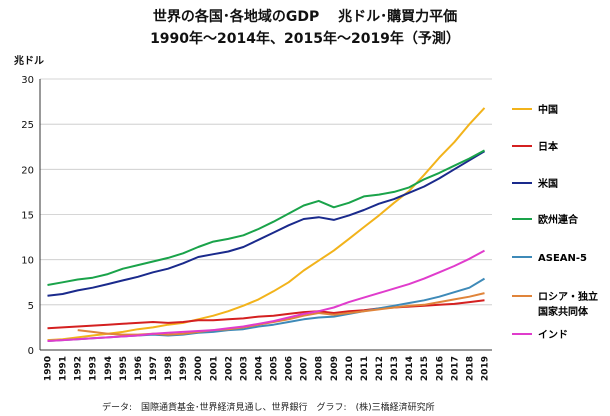 The width and height of the screenshot is (610, 416). I want to click on x-tick-label: 2005, so click(275, 368).